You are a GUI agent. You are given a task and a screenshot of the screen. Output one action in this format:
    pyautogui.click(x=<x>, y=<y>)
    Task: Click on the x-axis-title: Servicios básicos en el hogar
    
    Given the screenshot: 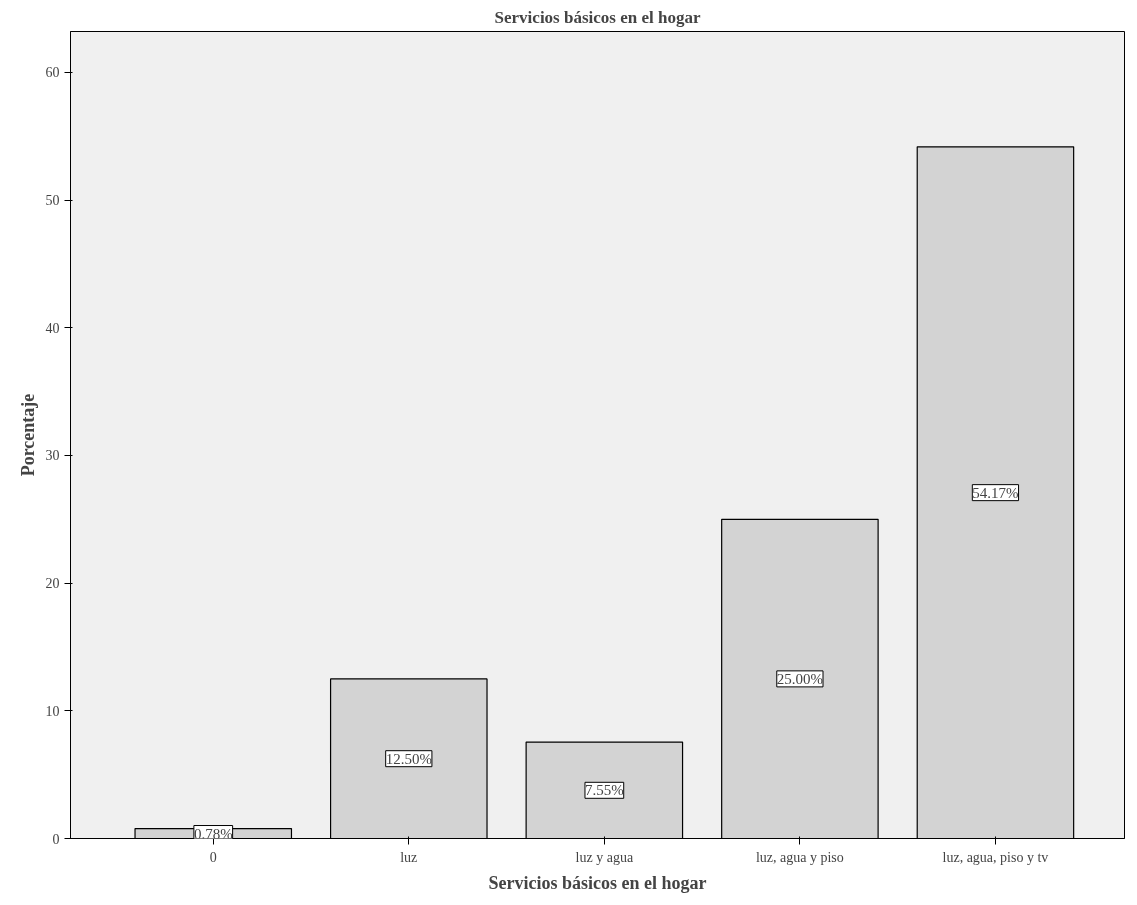 What is the action you would take?
    pyautogui.click(x=597, y=882)
    